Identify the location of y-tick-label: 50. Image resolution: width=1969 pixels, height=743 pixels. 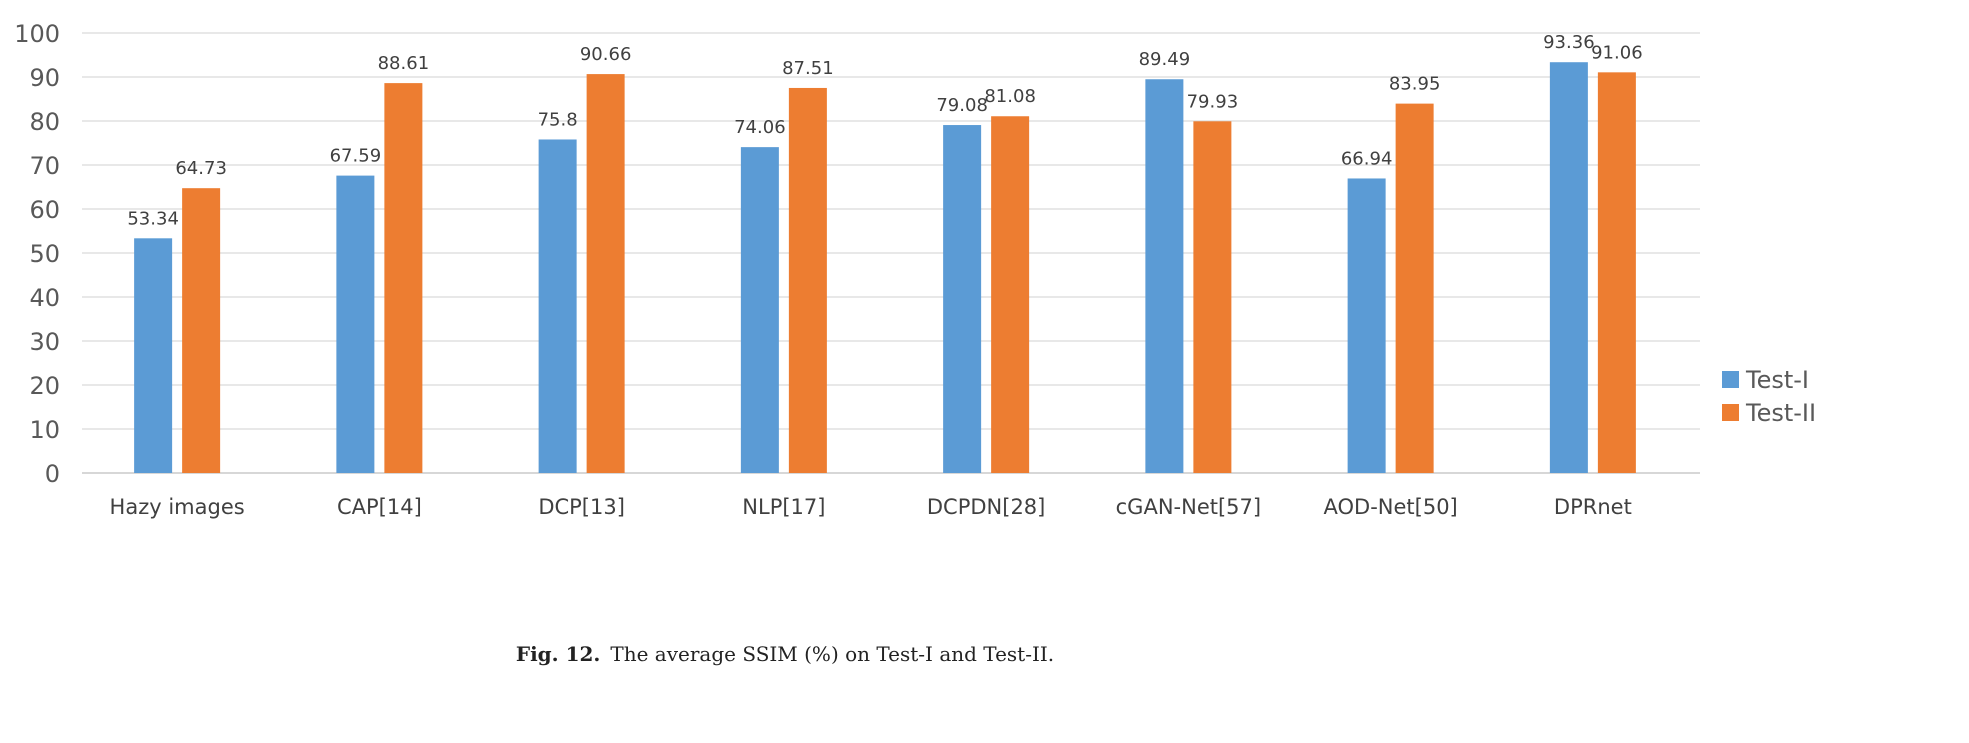
(44, 254).